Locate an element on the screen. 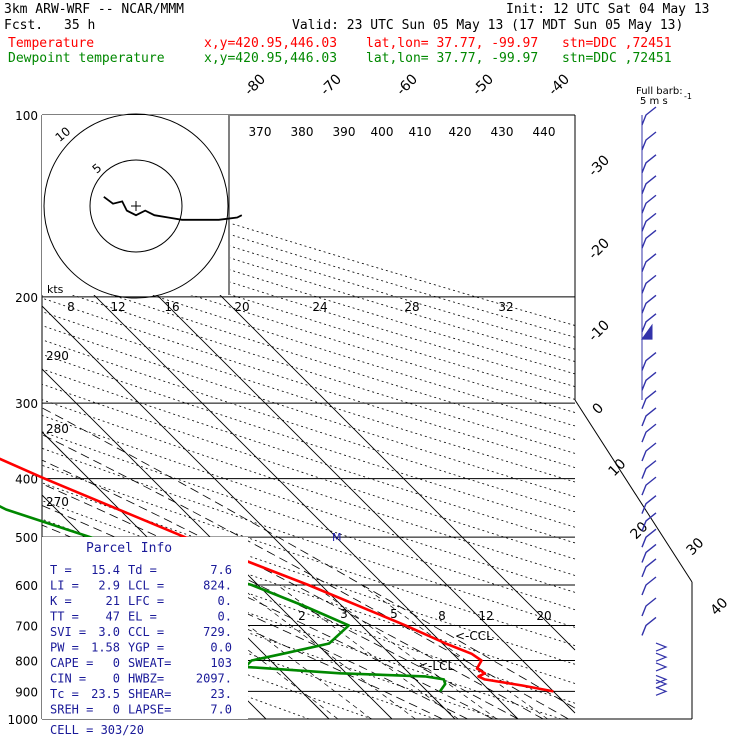 This screenshot has width=740, height=740. hodograph-ring is located at coordinates (136, 206).